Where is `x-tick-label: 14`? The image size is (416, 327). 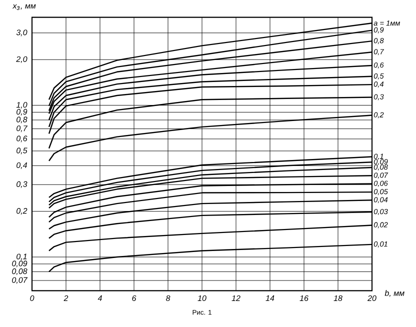 x-tick-label: 14 is located at coordinates (270, 299).